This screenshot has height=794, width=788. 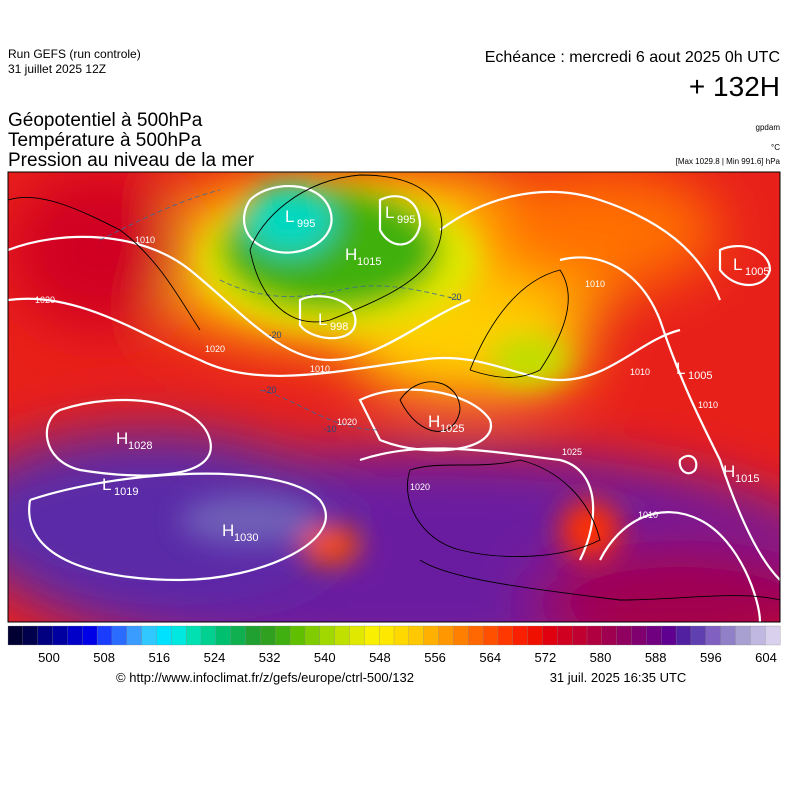 What do you see at coordinates (775, 147) in the screenshot?
I see `unit: °C` at bounding box center [775, 147].